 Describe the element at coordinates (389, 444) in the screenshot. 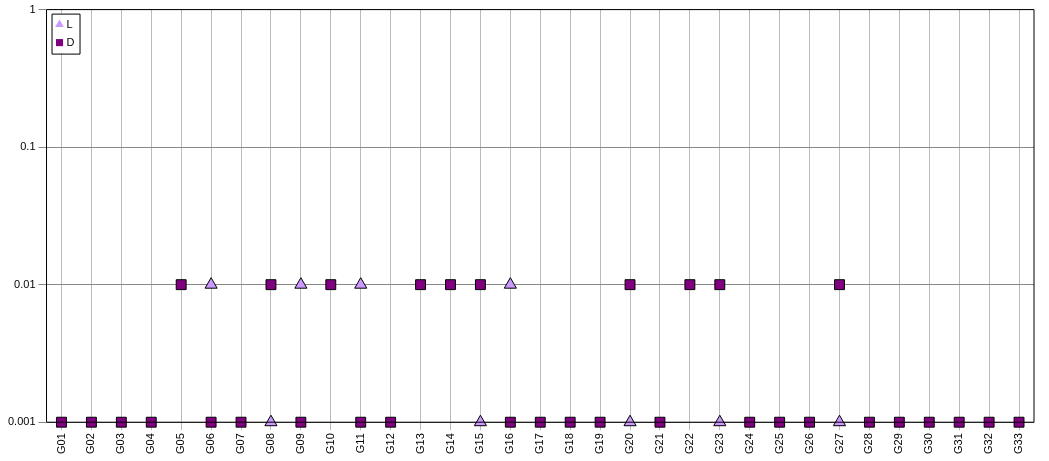

I see `x-tick-label: G12` at that location.